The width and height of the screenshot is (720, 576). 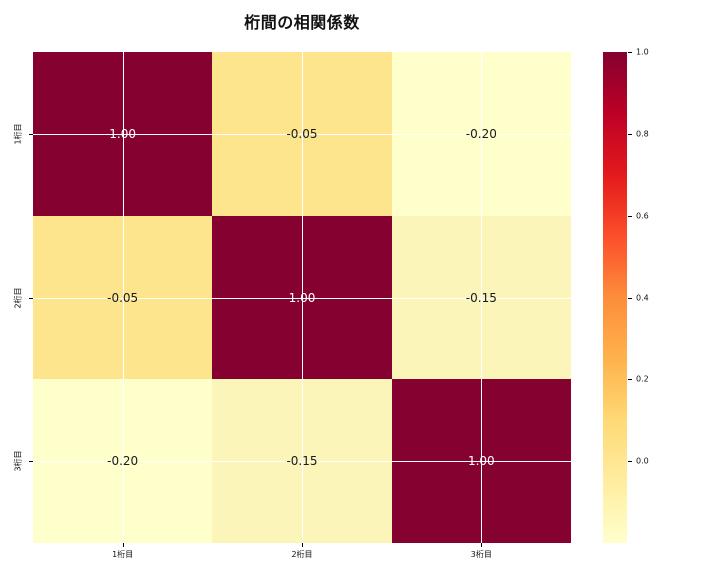 What do you see at coordinates (481, 554) in the screenshot?
I see `x-axis-tick-label: 3桁目` at bounding box center [481, 554].